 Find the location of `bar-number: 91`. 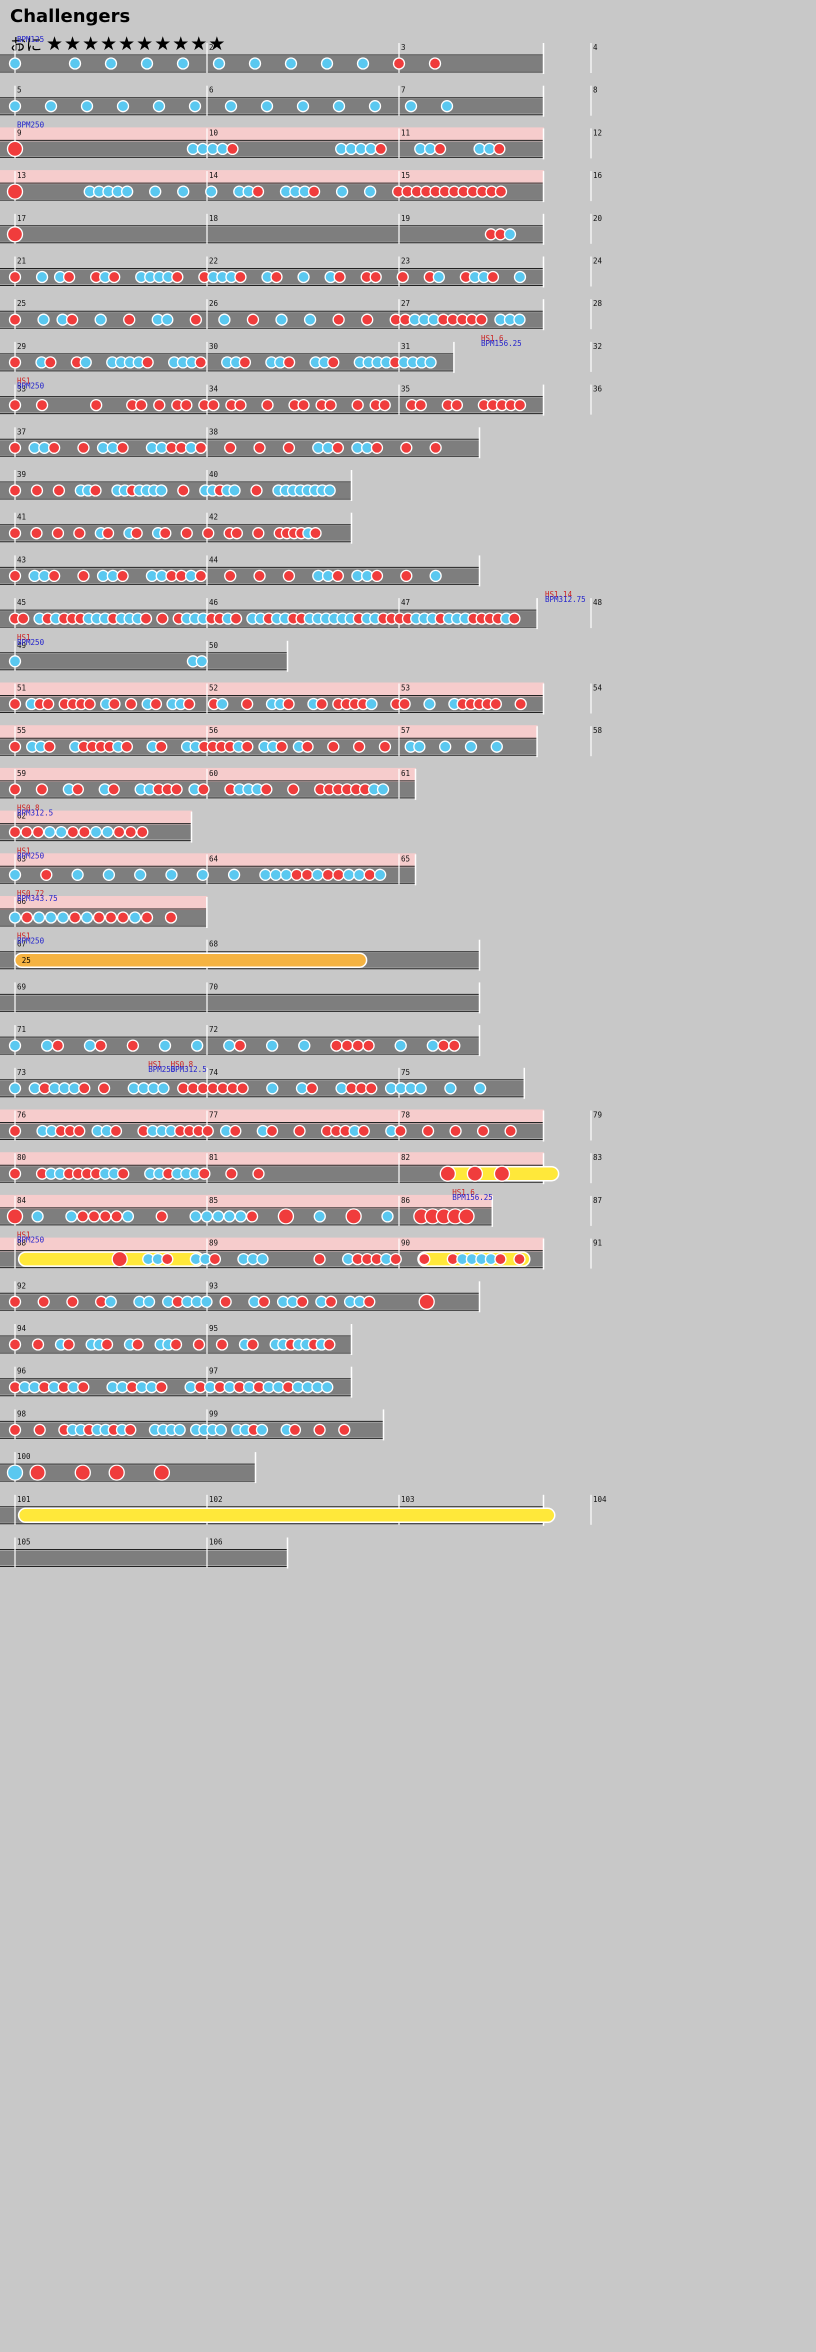

bar-number: 91 is located at coordinates (597, 1243).